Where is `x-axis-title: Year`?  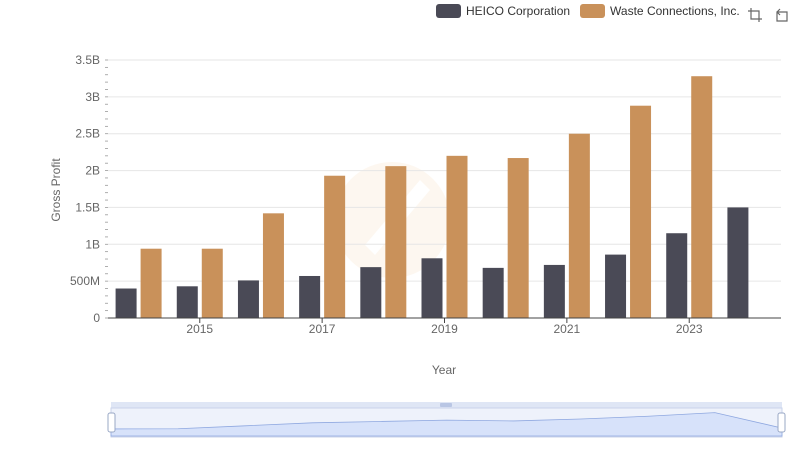
x-axis-title: Year is located at coordinates (444, 370).